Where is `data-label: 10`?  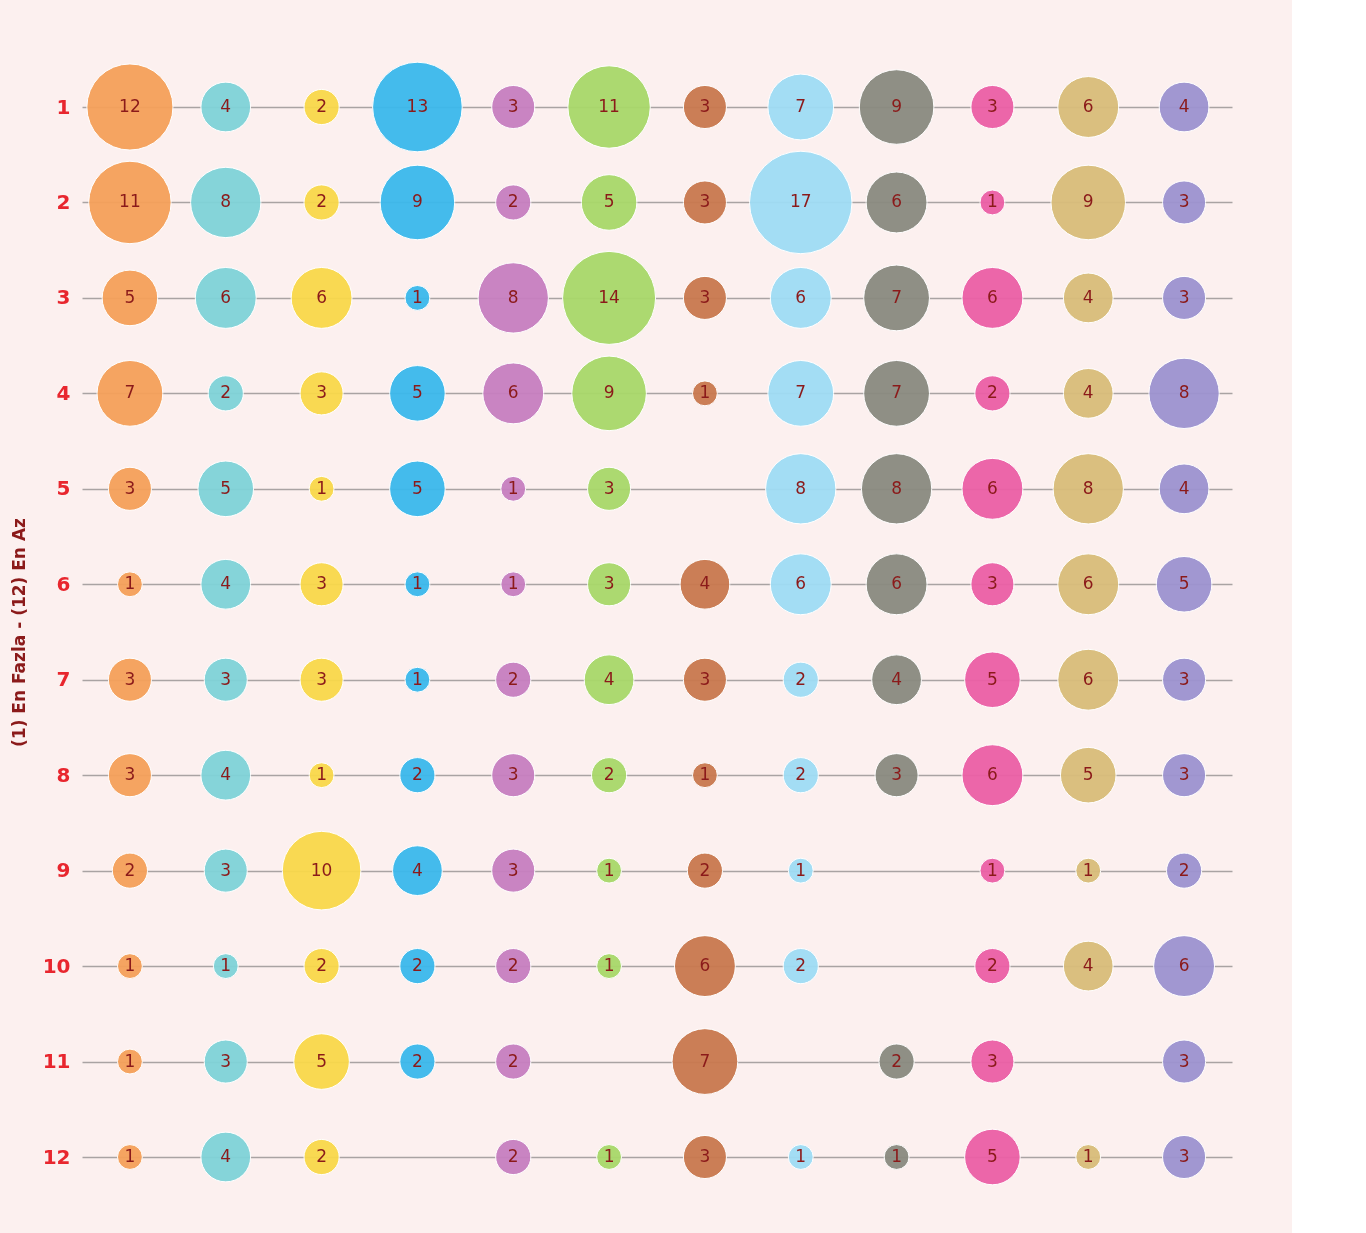 data-label: 10 is located at coordinates (321, 869).